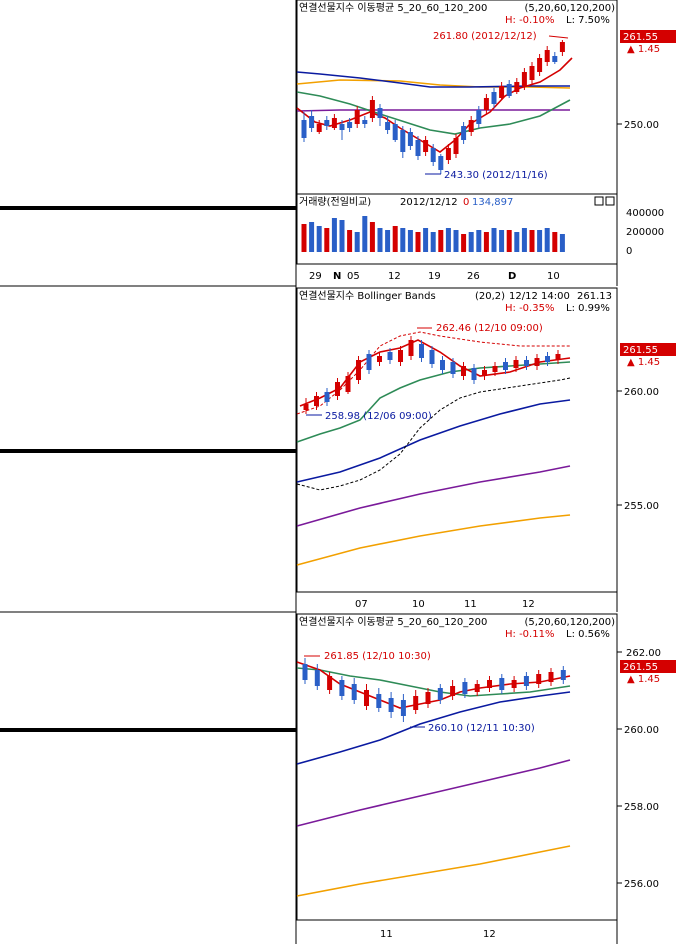 This screenshot has width=677, height=944. Describe the element at coordinates (490, 296) in the screenshot. I see `chart-params: (20,2)` at that location.